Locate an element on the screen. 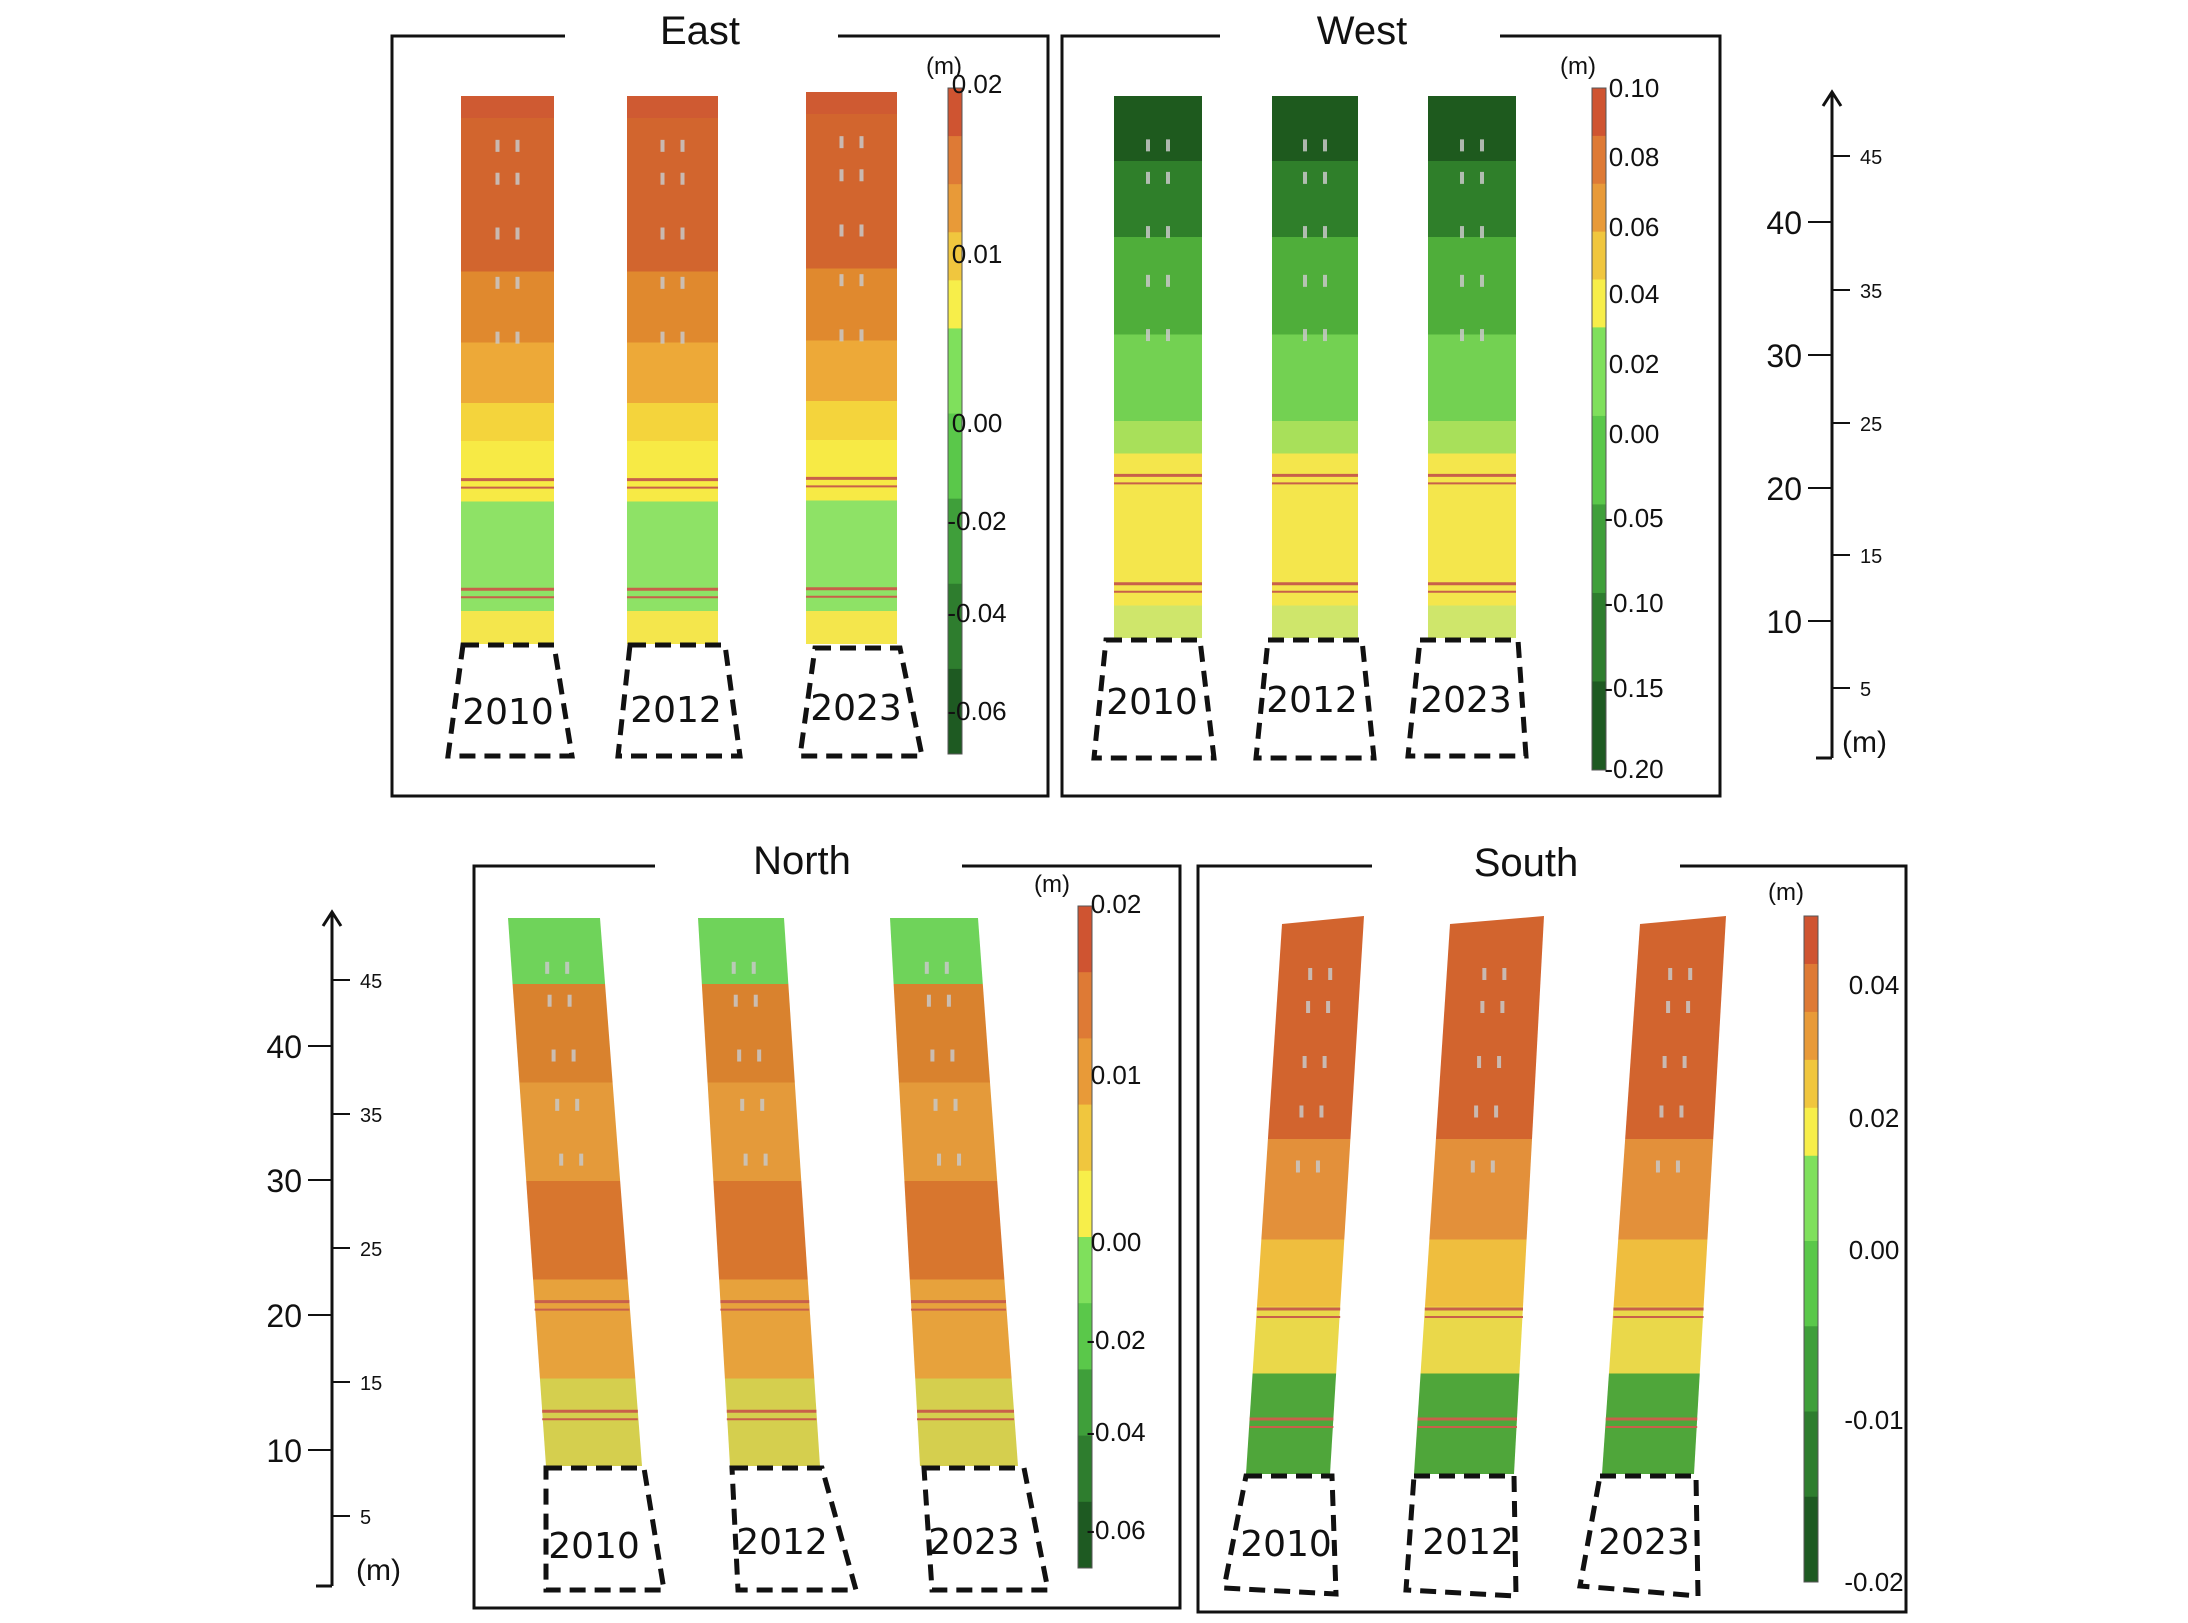 The image size is (2188, 1623). colorbar-tick-label: -0.05 is located at coordinates (1633, 518).